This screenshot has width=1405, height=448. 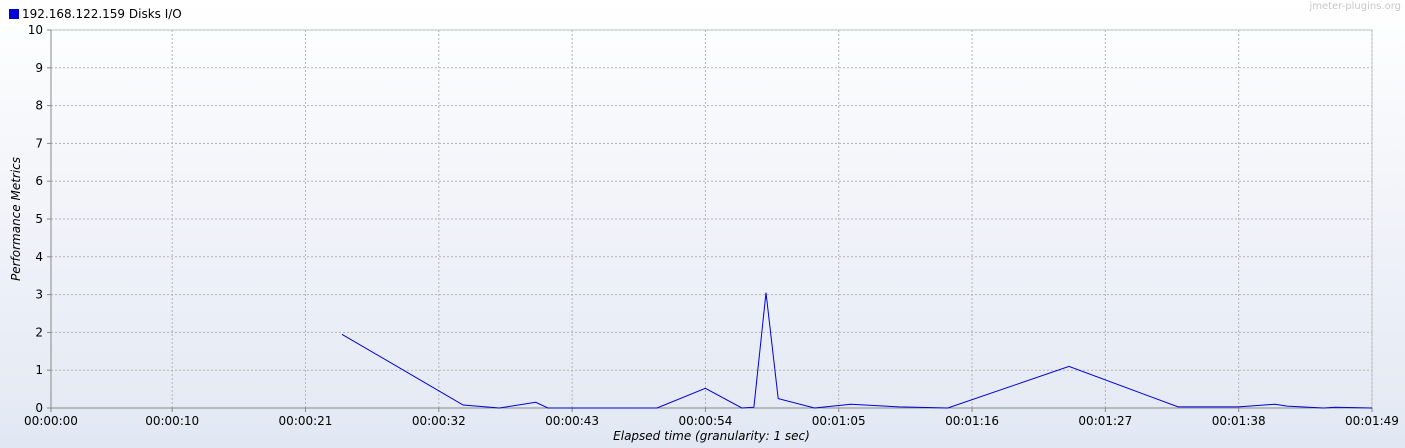 What do you see at coordinates (1239, 421) in the screenshot?
I see `x-tick-label: 00:01:38` at bounding box center [1239, 421].